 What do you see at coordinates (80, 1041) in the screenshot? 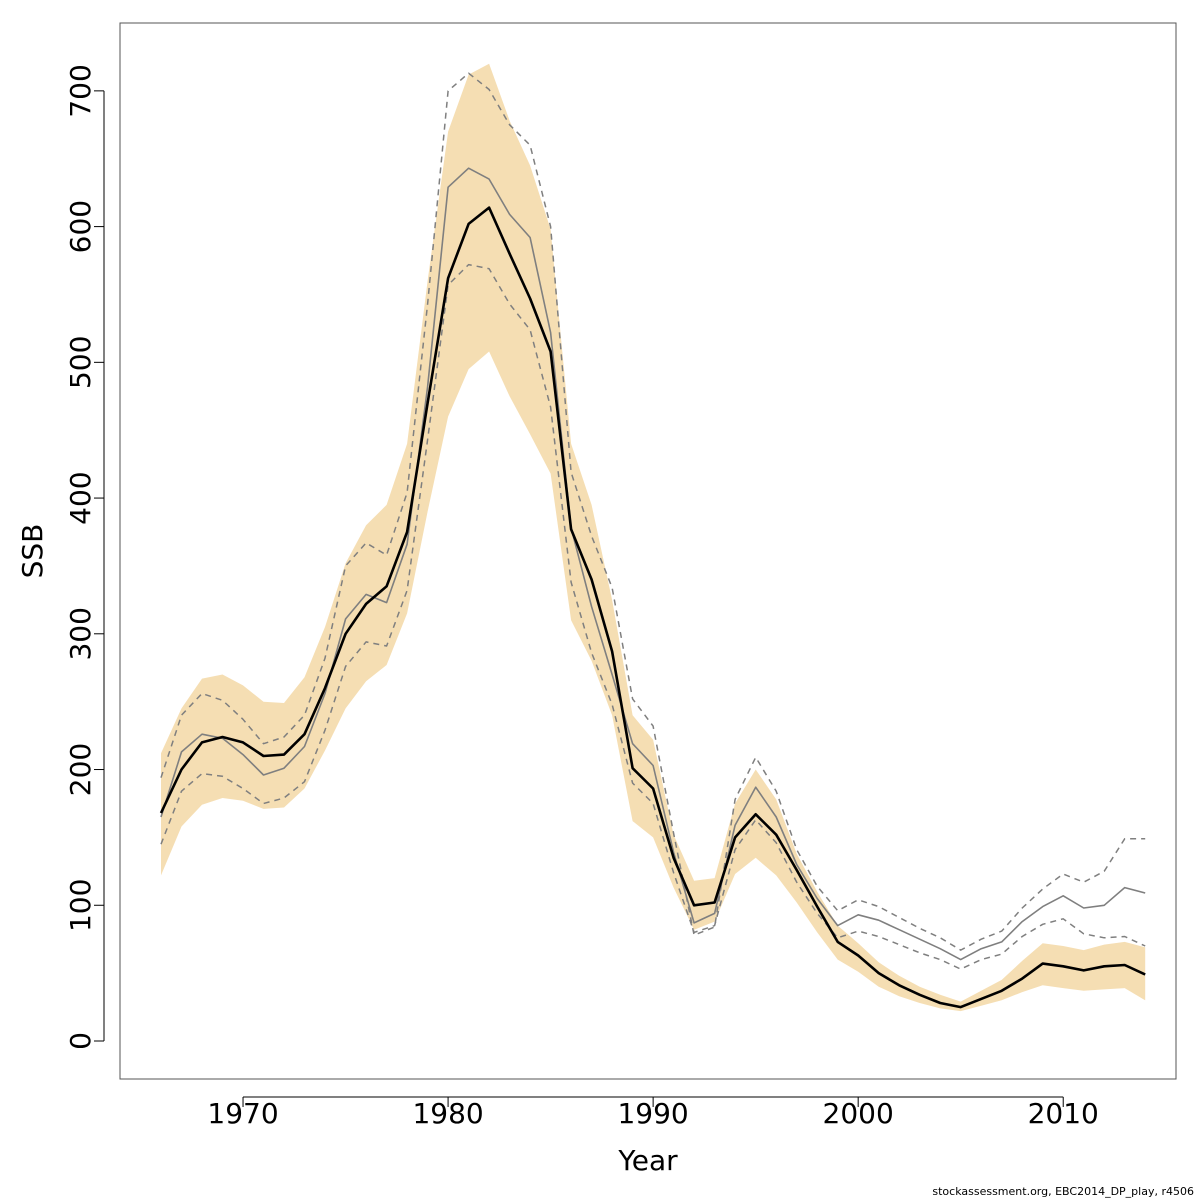
I see `y-tick-label: 0` at bounding box center [80, 1041].